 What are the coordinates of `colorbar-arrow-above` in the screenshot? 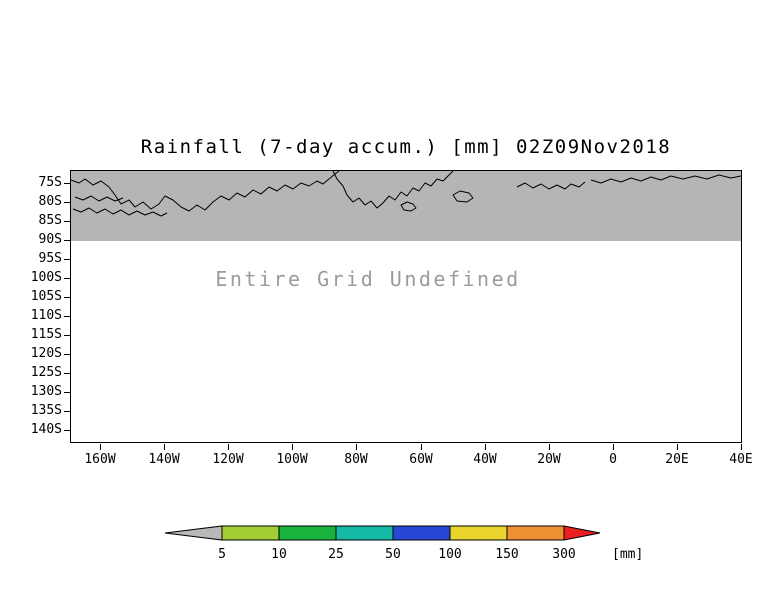 It's located at (582, 533).